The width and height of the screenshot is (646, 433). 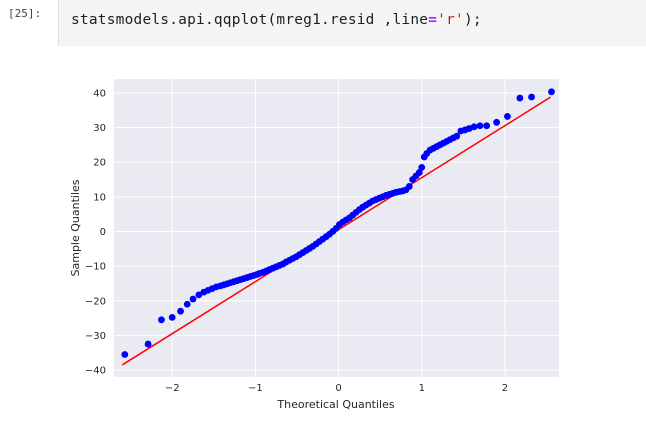 I want to click on x-tick-label: −1, so click(x=255, y=388).